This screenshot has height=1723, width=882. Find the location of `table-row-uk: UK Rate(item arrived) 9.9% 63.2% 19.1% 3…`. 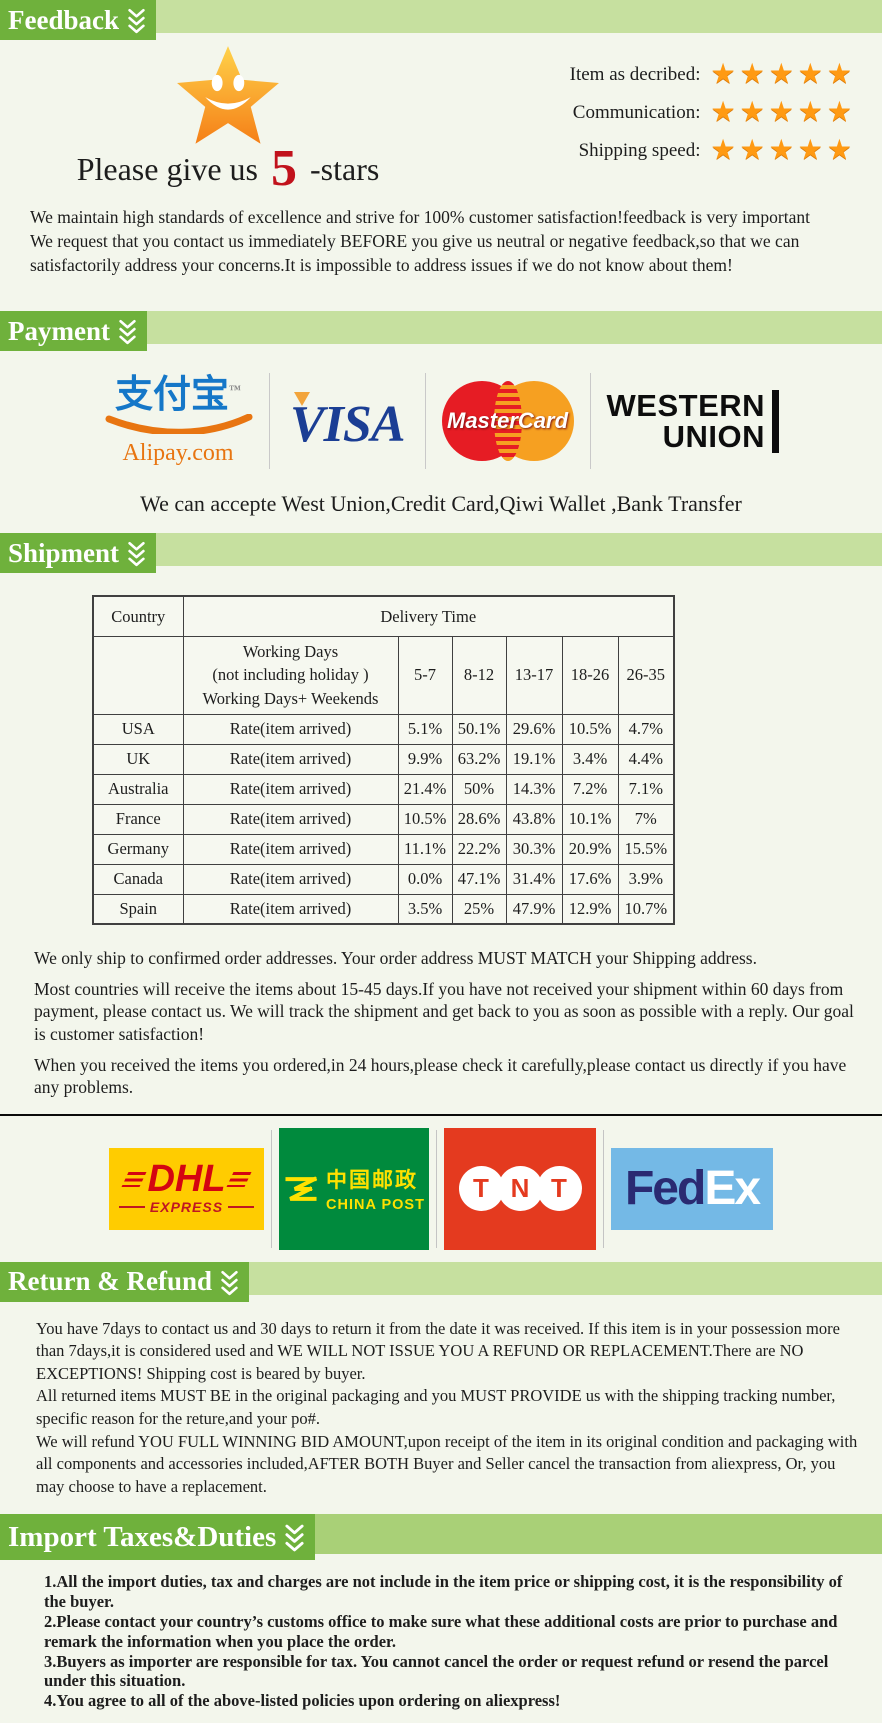

table-row-uk: UK Rate(item arrived) 9.9% 63.2% 19.1% 3… is located at coordinates (383, 759).